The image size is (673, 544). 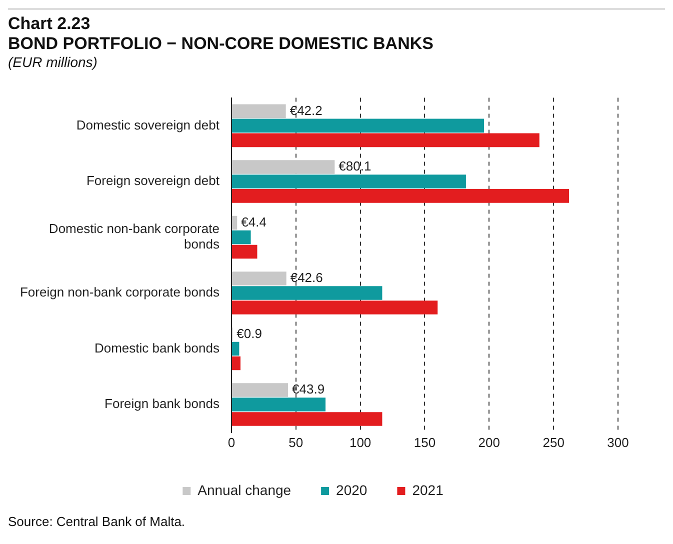 I want to click on y-tick-label: Domestic non-bank corporate bonds, so click(x=134, y=236).